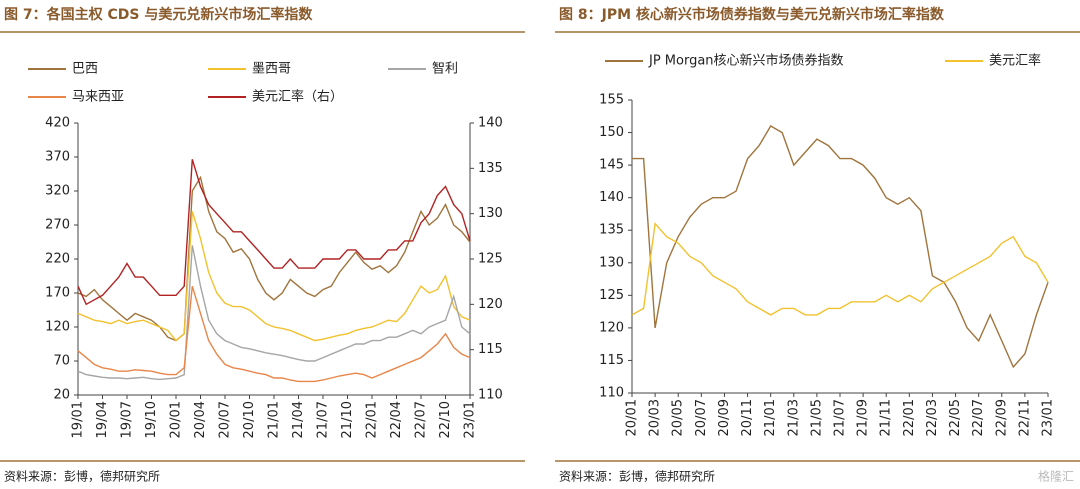  Describe the element at coordinates (200, 419) in the screenshot. I see `x-tick-label: 20/04` at that location.